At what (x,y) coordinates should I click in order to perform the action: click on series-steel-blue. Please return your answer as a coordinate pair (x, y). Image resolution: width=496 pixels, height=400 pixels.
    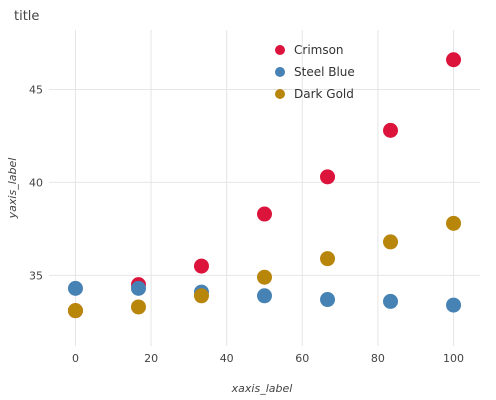
    Looking at the image, I should click on (264, 296).